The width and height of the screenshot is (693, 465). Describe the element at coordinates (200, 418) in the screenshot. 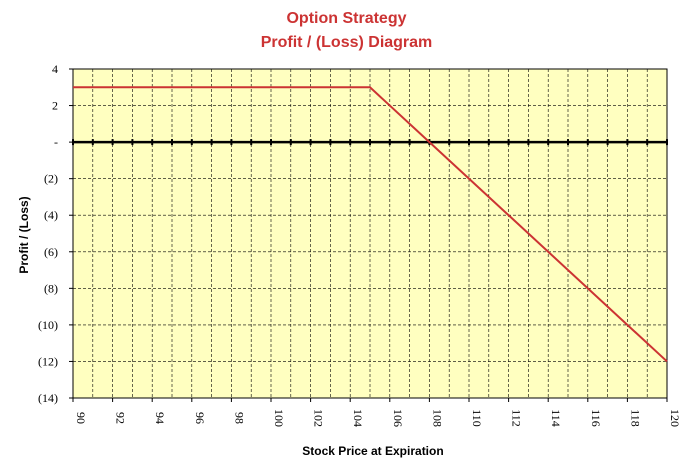

I see `x-tick-label: 96` at that location.